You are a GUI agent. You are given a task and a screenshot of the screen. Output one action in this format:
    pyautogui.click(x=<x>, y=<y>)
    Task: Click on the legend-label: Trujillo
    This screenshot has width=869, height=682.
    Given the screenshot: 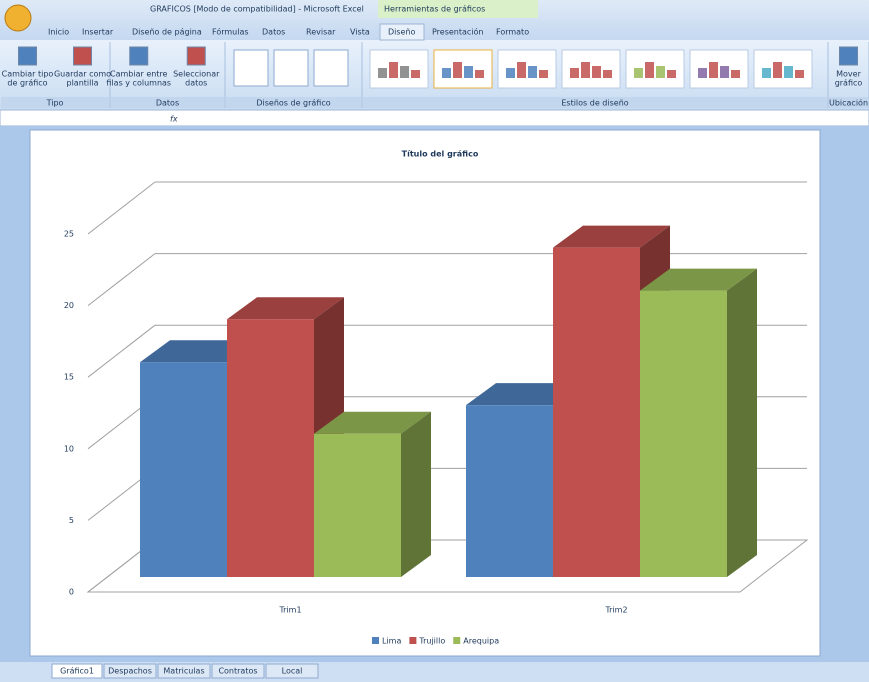 What is the action you would take?
    pyautogui.click(x=431, y=641)
    